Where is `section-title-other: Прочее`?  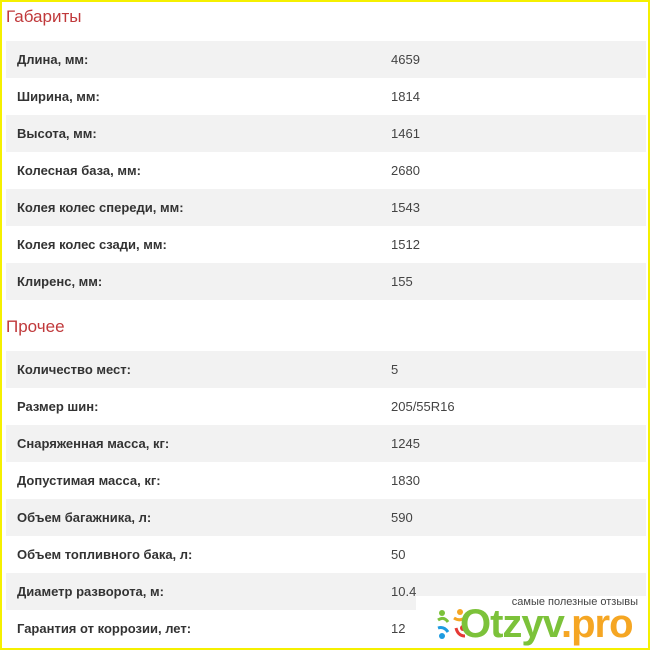 section-title-other: Прочее is located at coordinates (35, 326).